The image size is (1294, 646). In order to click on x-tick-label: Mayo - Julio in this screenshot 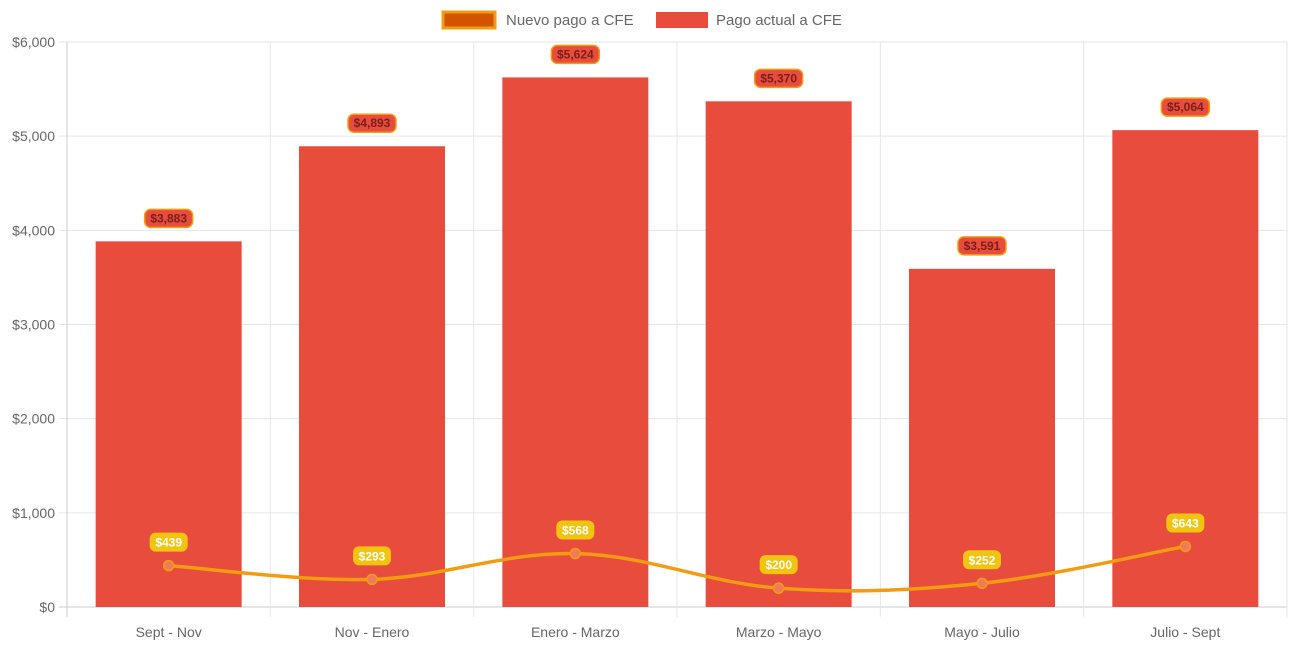, I will do `click(982, 632)`.